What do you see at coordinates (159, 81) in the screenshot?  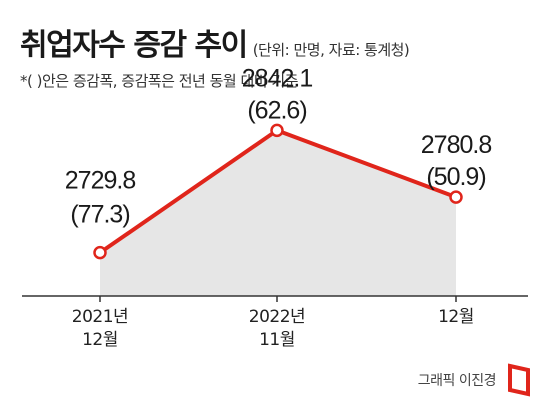 I see `footnote: *( )안은 증감폭, 증감폭은 전년 동월 대비 기준` at bounding box center [159, 81].